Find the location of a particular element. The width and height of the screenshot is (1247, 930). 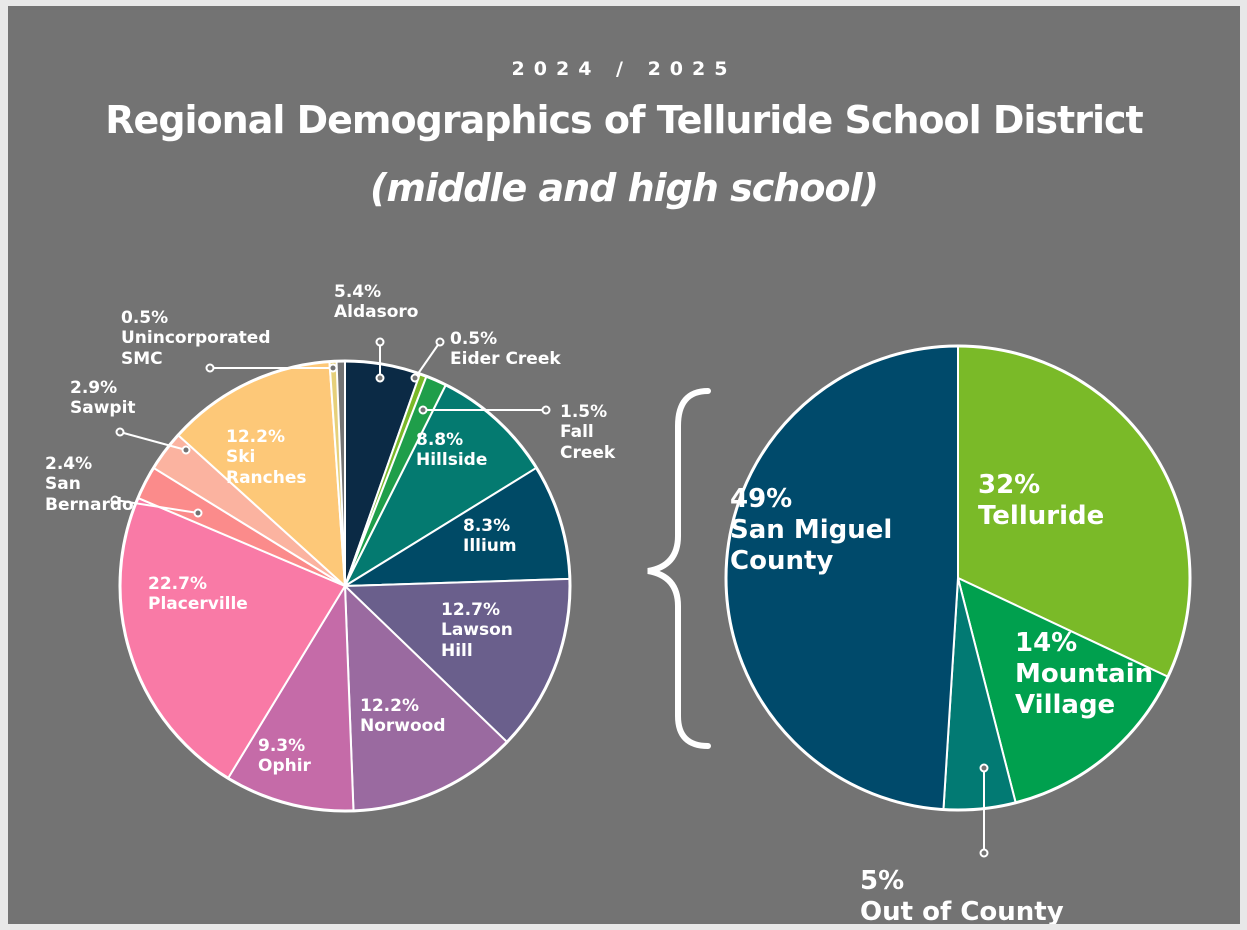

label-part: Hillside is located at coordinates (452, 460).